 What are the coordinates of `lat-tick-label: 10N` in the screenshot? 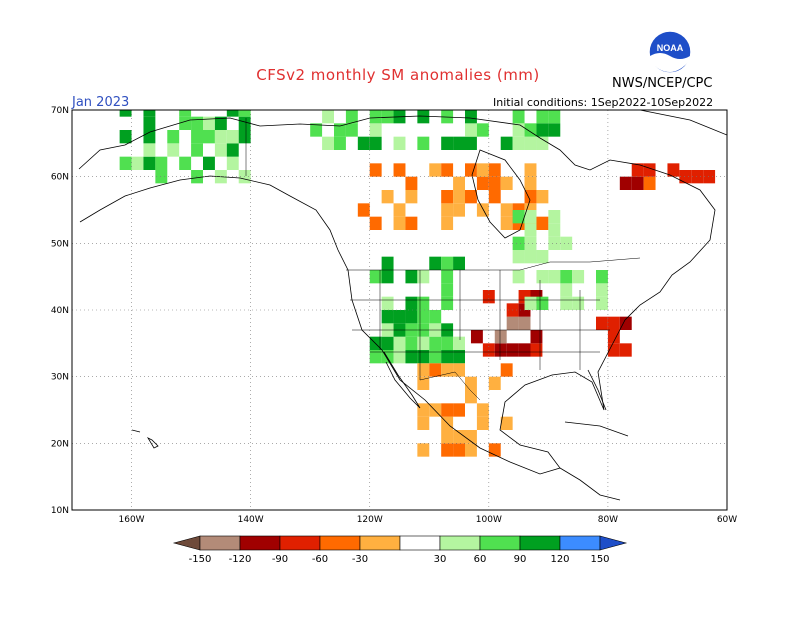 It's located at (60, 511).